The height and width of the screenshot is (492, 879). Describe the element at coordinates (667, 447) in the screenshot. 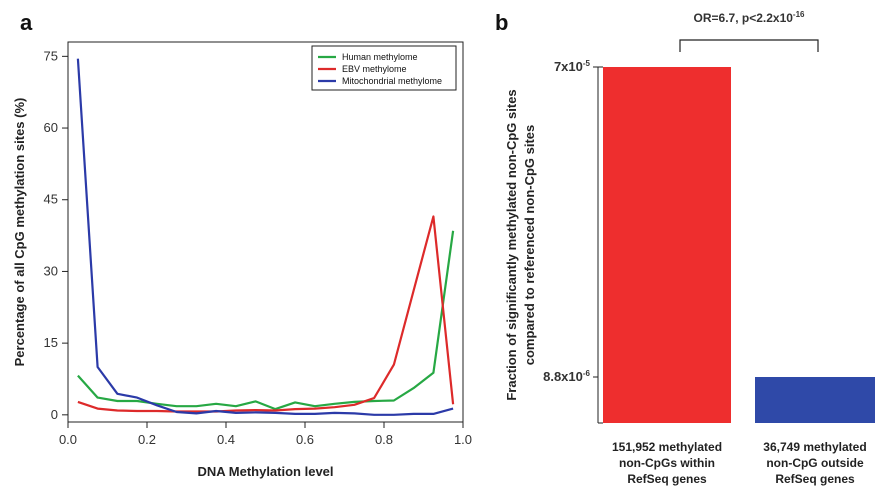

I see `bar-label-line: 151,952 methylated` at that location.